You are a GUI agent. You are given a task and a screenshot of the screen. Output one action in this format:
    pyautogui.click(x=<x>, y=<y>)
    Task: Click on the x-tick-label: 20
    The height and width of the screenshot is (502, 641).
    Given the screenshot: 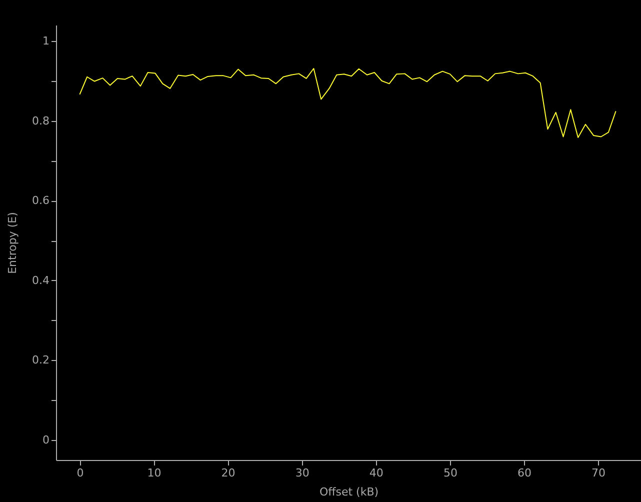 What is the action you would take?
    pyautogui.click(x=228, y=473)
    